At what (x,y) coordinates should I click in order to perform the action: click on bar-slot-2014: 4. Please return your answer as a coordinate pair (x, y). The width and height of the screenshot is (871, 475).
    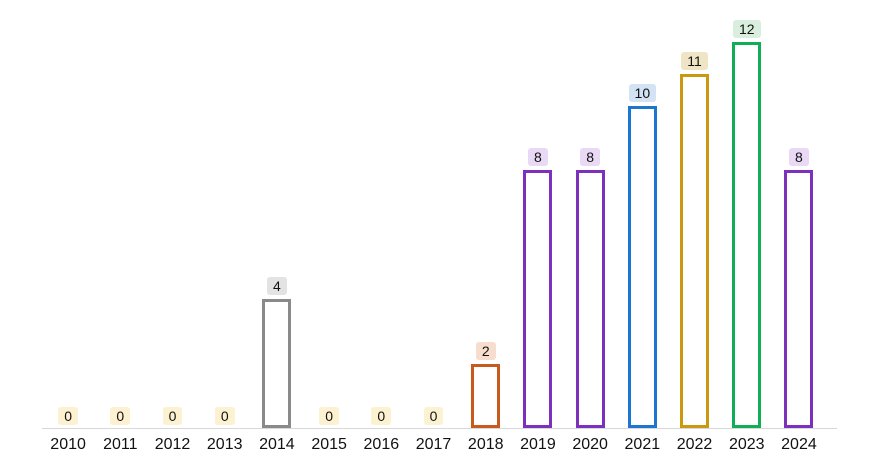
    Looking at the image, I should click on (277, 352).